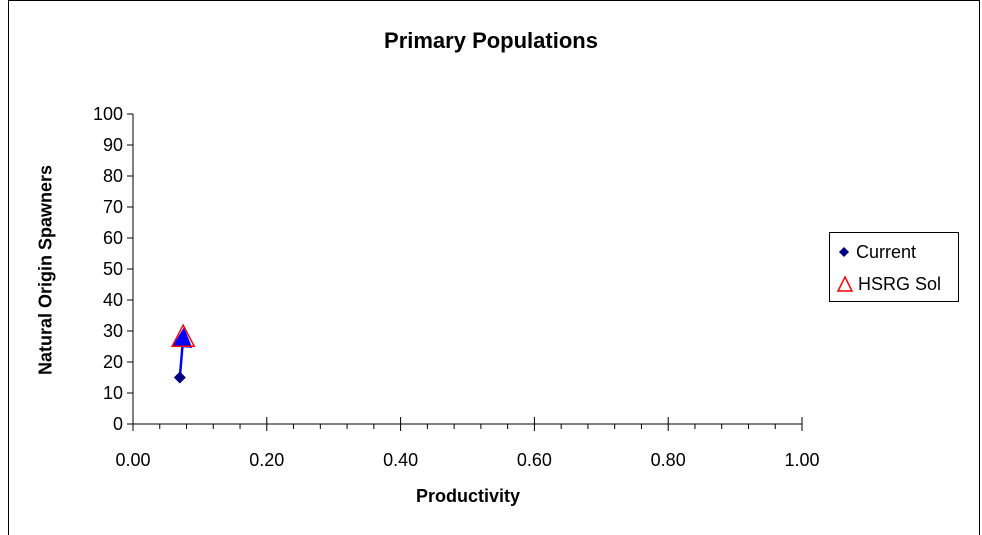  What do you see at coordinates (844, 252) in the screenshot?
I see `legend-diamond-icon` at bounding box center [844, 252].